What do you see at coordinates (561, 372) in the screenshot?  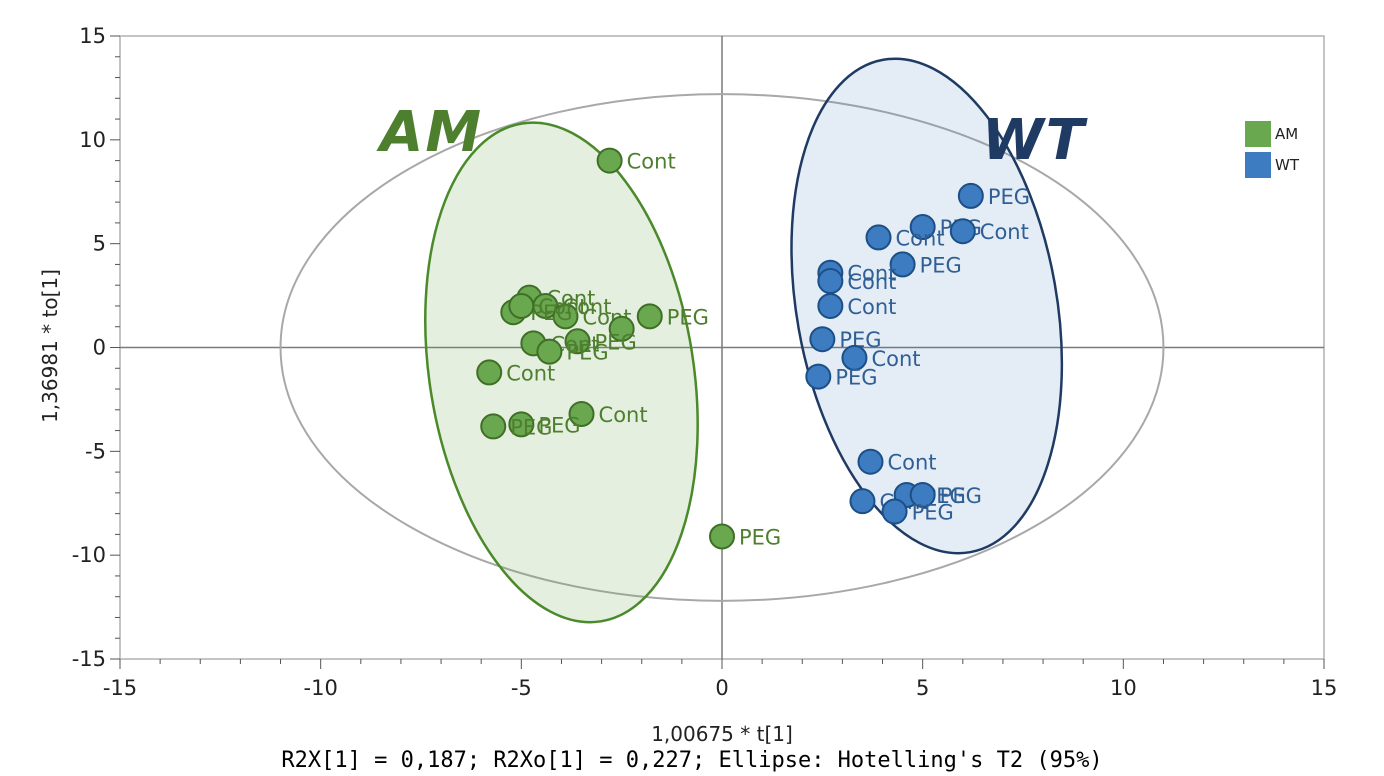 I see `group-ellipse-am` at bounding box center [561, 372].